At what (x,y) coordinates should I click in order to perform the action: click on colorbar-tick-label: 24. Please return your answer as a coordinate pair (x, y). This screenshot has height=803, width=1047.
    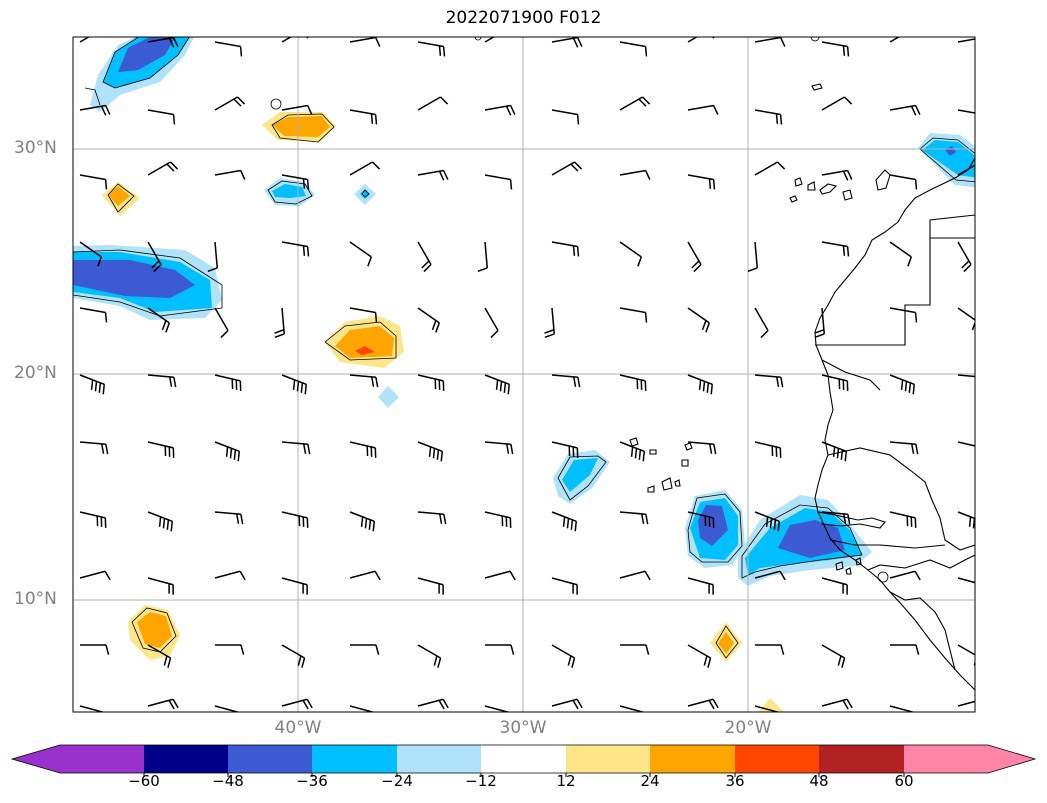
    Looking at the image, I should click on (650, 781).